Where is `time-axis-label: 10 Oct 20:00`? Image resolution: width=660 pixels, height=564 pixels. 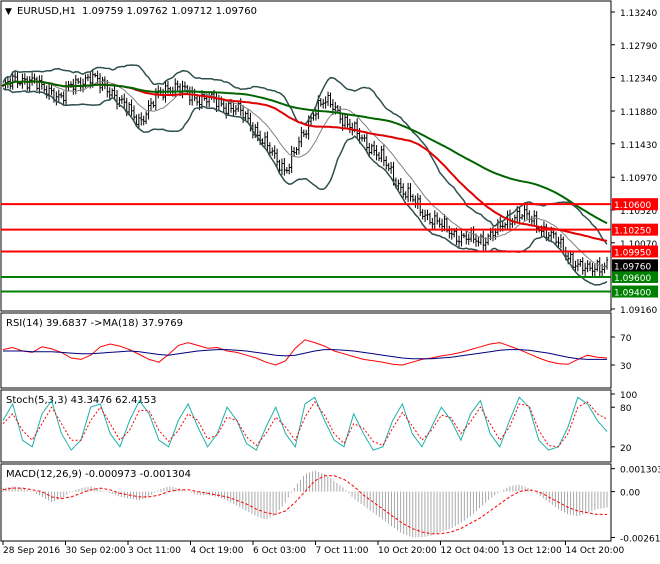
time-axis-label: 10 Oct 20:00 is located at coordinates (407, 551).